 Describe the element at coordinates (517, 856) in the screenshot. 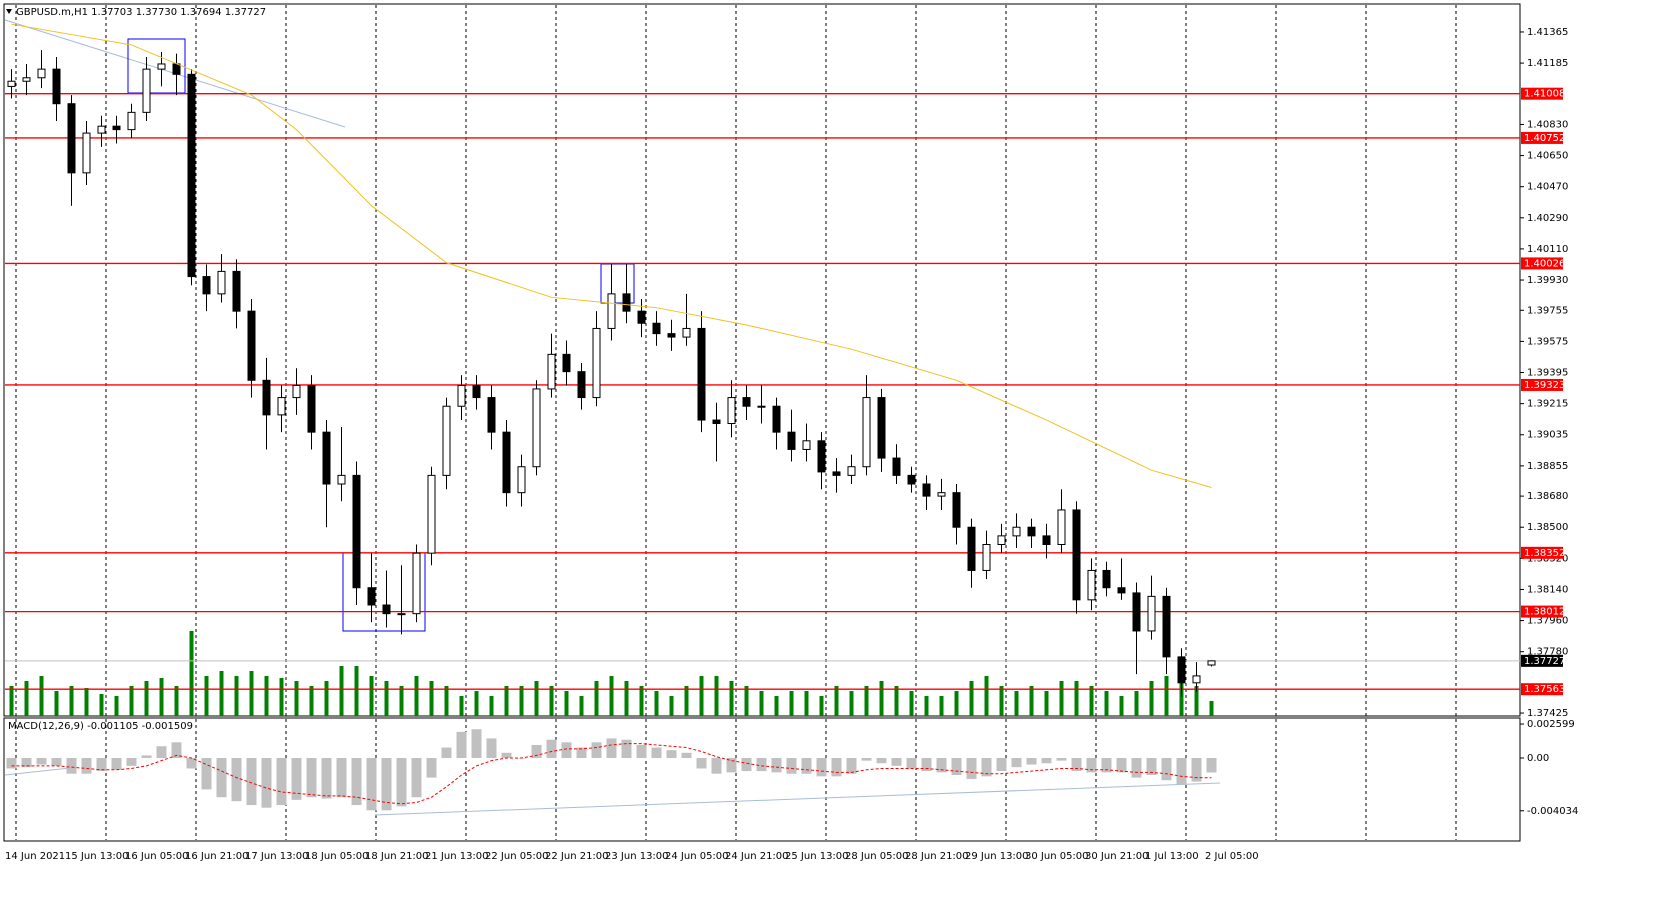

I see `x-tick-label: 22 Jun 05:00` at that location.